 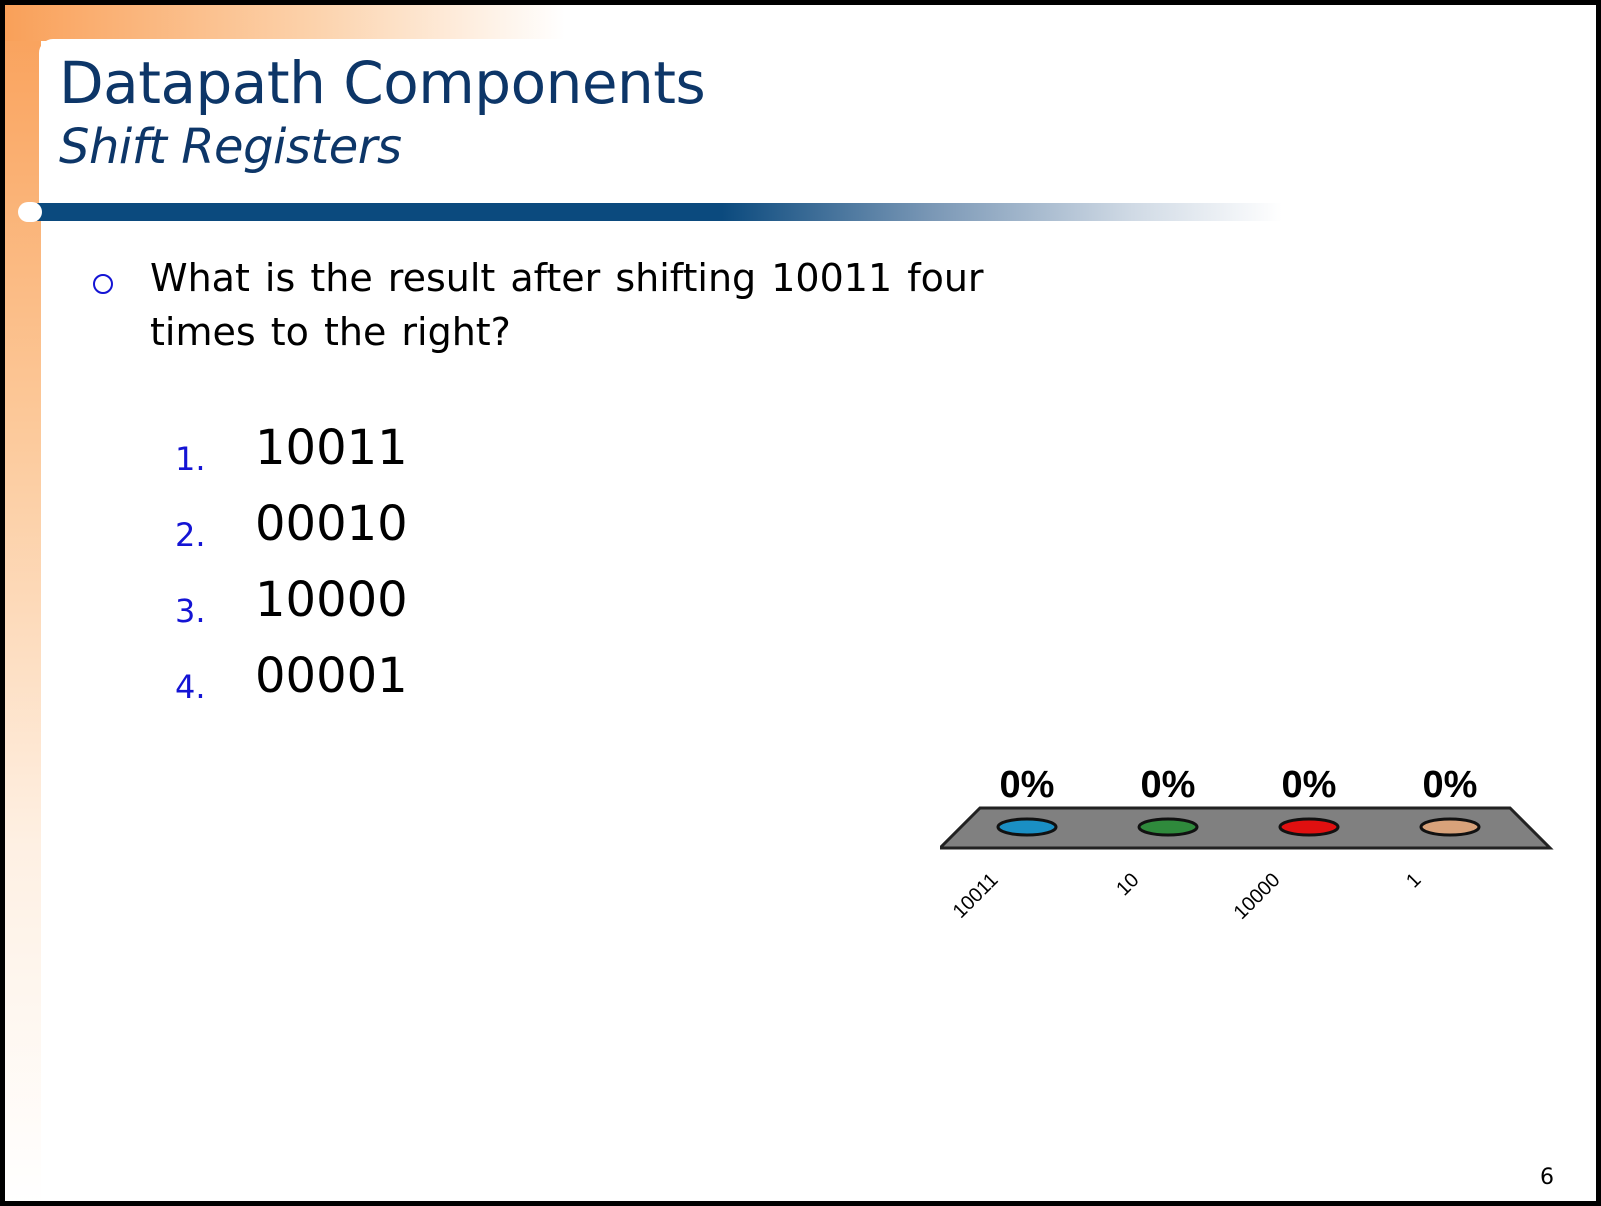 What do you see at coordinates (1247, 828) in the screenshot?
I see `chart-platform` at bounding box center [1247, 828].